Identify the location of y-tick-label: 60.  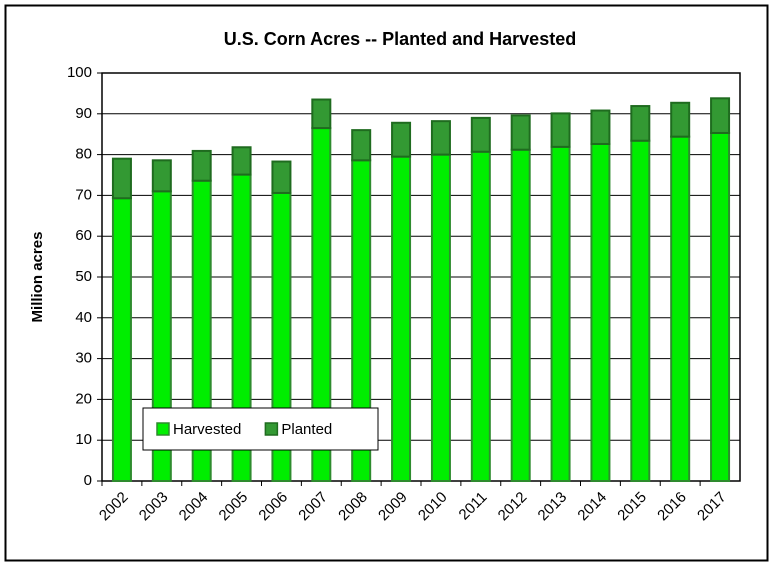
(83, 235).